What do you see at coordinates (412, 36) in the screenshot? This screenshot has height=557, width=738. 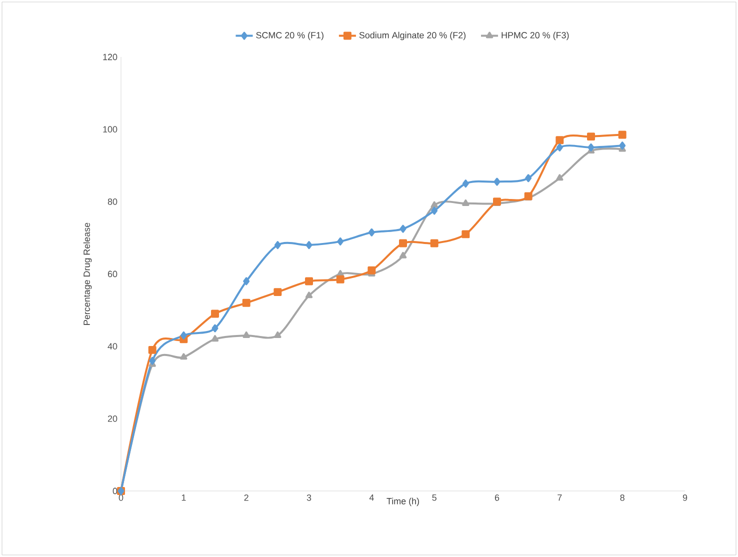 I see `legend-label: Sodium Alginate 20 % (F2)` at bounding box center [412, 36].